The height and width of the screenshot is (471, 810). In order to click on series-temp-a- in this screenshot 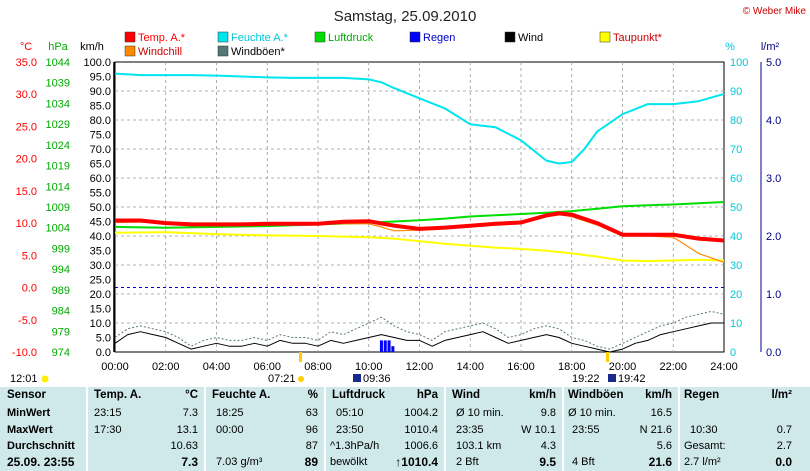, I will do `click(420, 227)`.